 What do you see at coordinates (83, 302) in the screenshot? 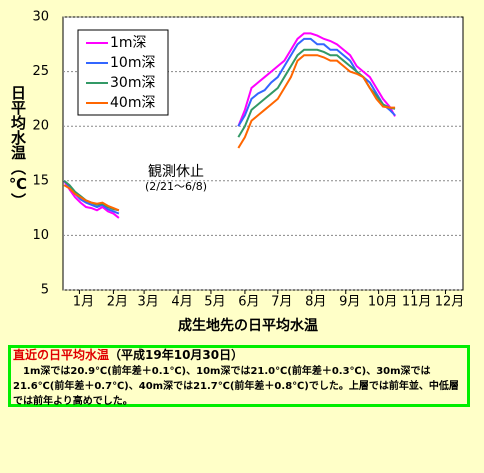
I see `x-tick-label: 1月` at bounding box center [83, 302].